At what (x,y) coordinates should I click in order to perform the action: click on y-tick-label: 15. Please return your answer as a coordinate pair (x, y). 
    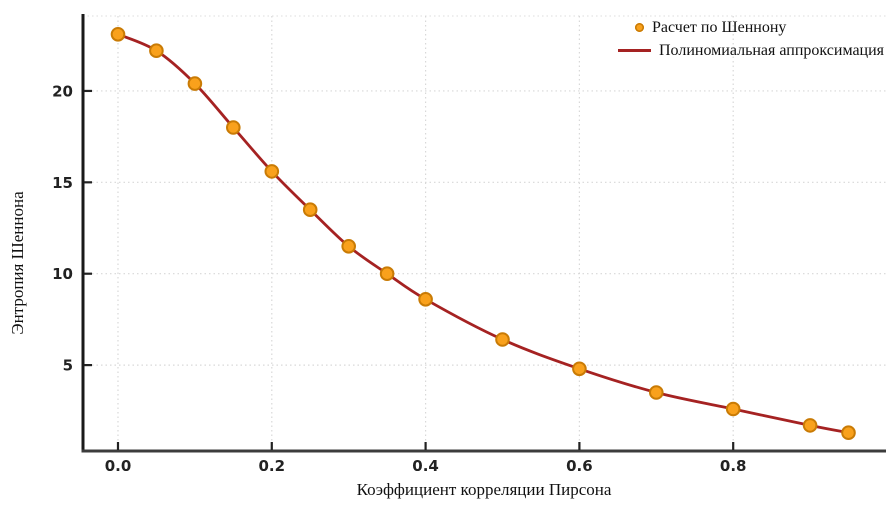
    Looking at the image, I should click on (62, 183).